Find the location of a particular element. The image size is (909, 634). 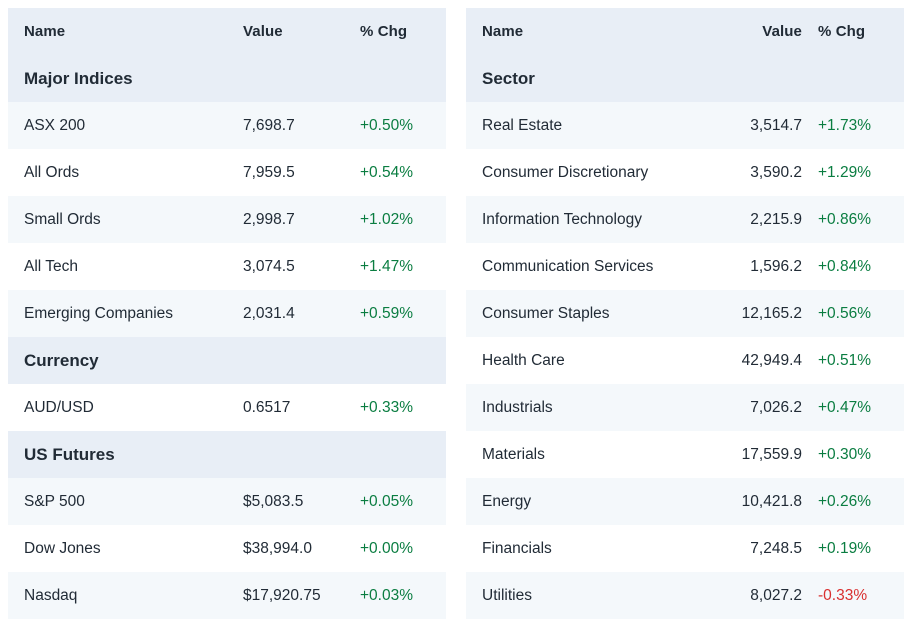

row-value: 3,590.2 is located at coordinates (776, 172).